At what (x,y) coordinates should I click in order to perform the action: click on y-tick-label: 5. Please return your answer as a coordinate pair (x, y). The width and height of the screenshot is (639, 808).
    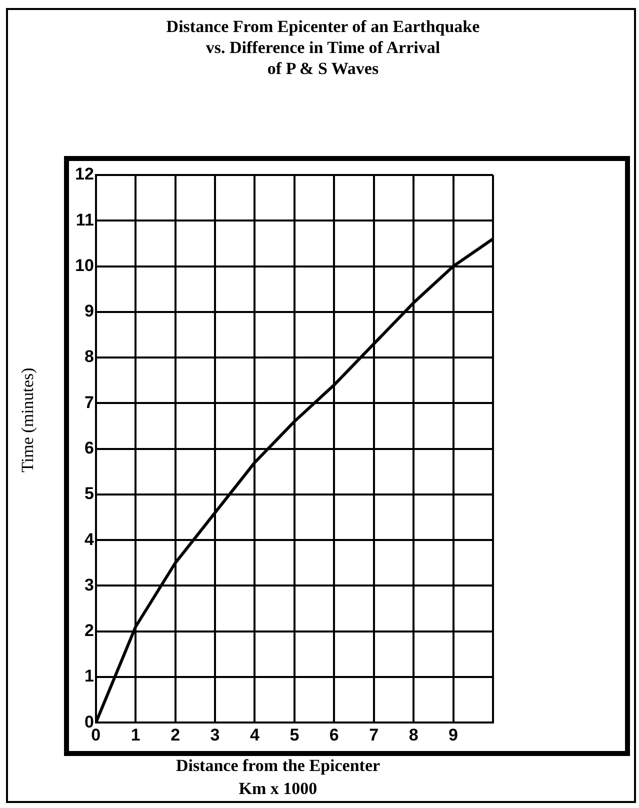
    Looking at the image, I should click on (89, 494).